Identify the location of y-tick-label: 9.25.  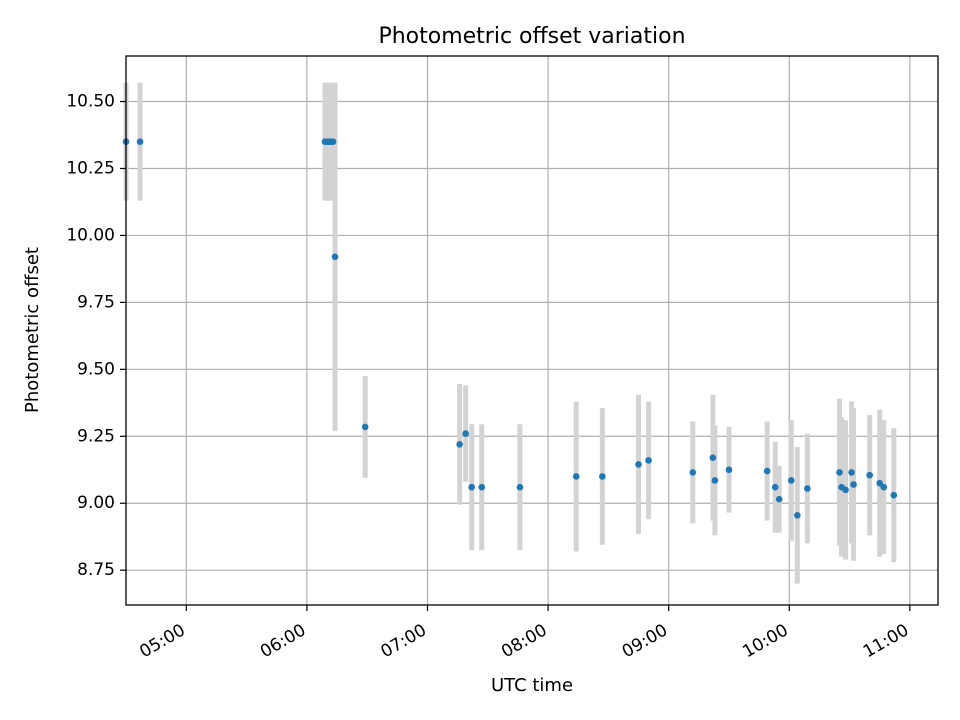
(96, 436).